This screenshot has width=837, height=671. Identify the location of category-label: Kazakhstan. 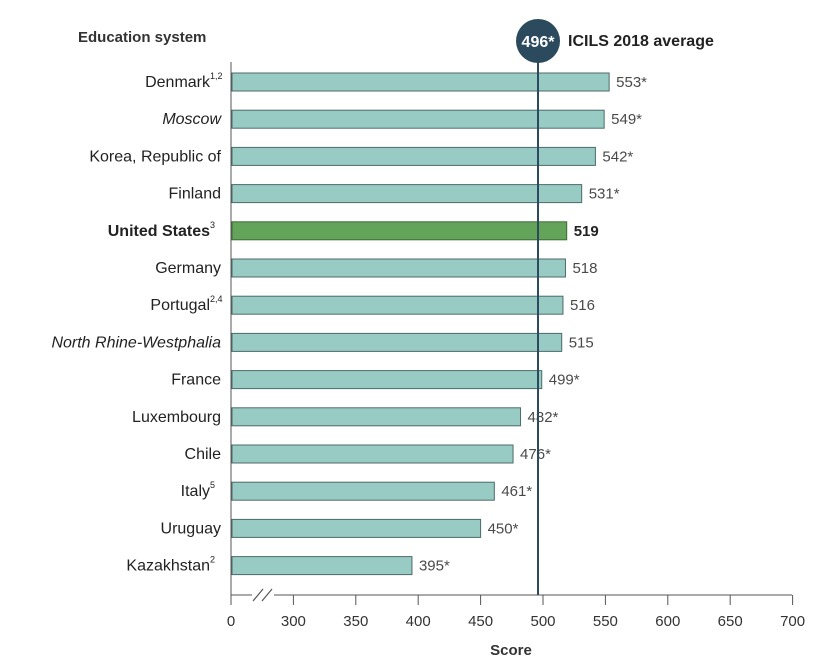
(168, 566).